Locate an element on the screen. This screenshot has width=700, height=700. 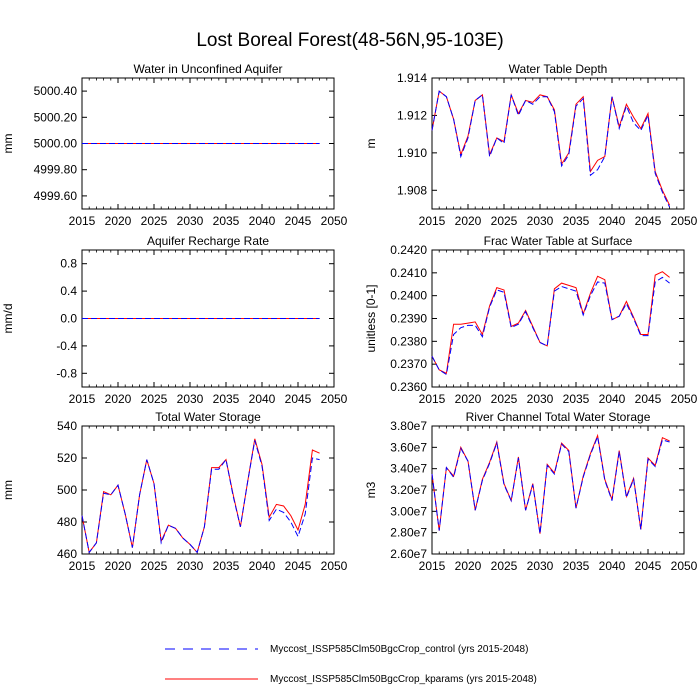
y-axis-label: m3 is located at coordinates (371, 489).